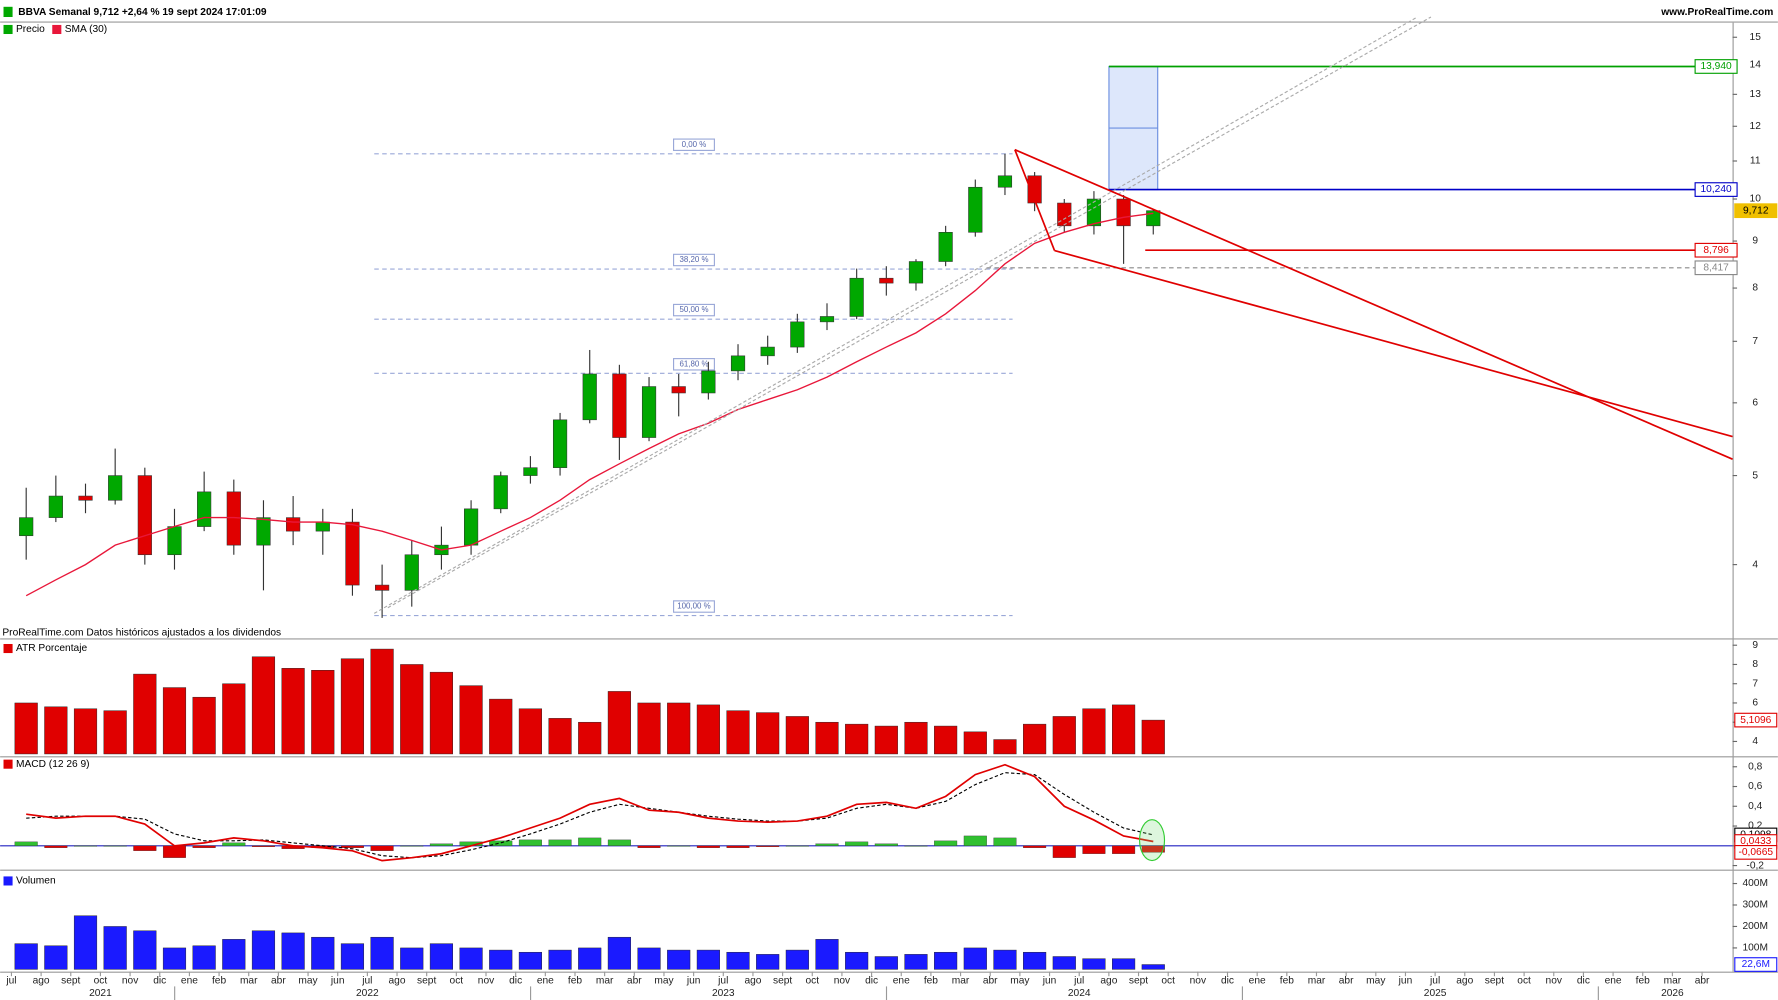  What do you see at coordinates (1755, 826) in the screenshot?
I see `y-tick-label: 0,2` at bounding box center [1755, 826].